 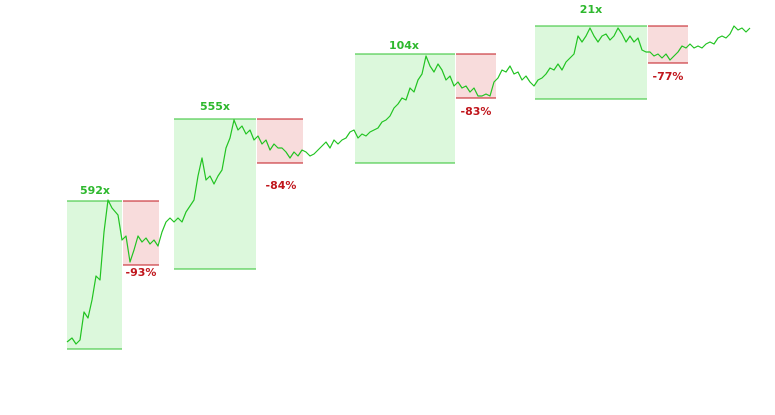 I want to click on gain-label: 555x, so click(x=215, y=106).